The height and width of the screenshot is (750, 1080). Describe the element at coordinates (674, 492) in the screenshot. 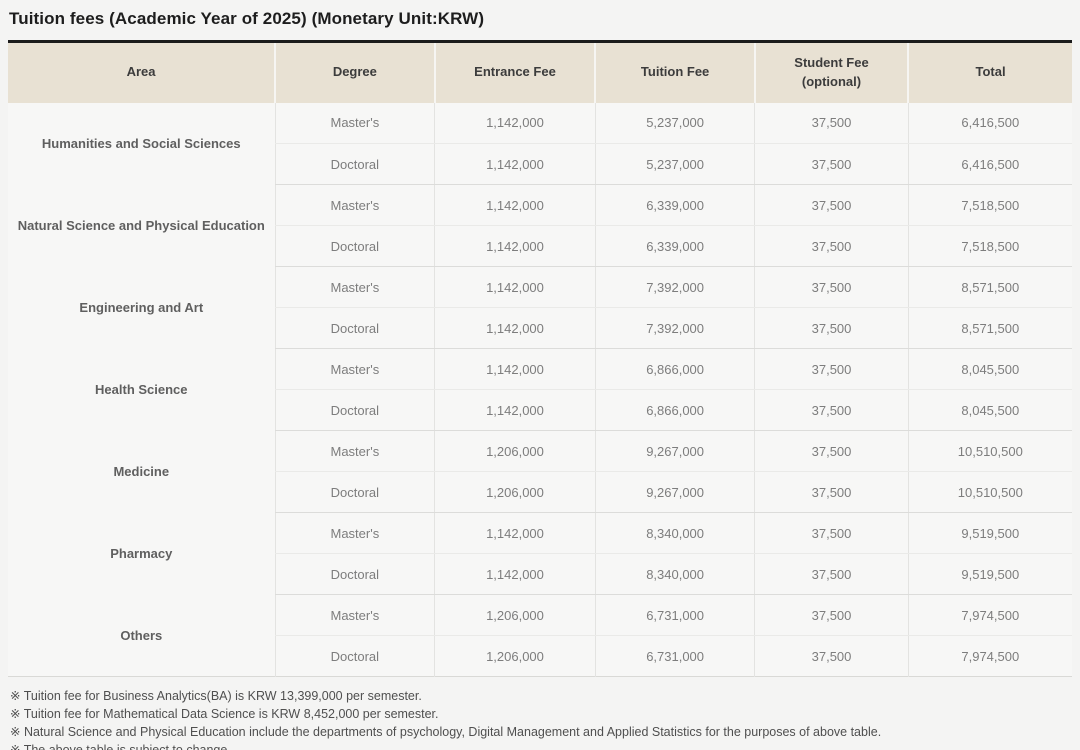

I see `tuition-fee-cell: 9,267,000` at that location.